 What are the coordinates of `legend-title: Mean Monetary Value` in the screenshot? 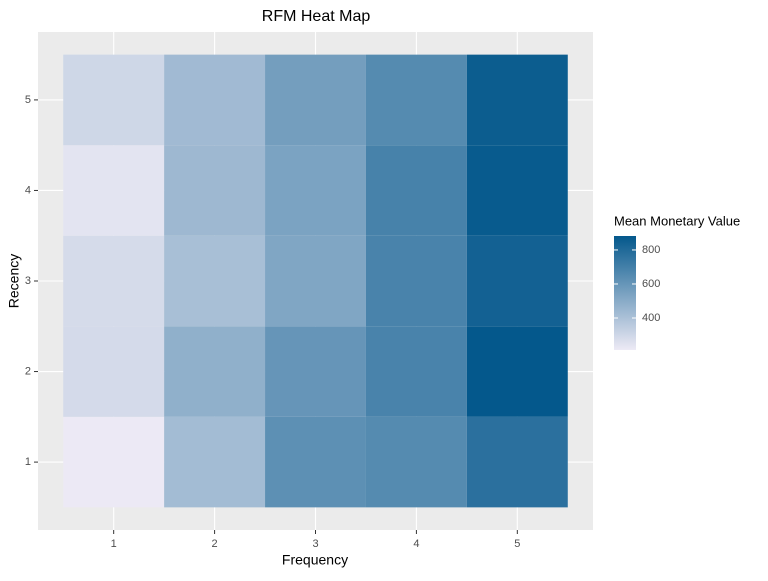 It's located at (677, 220).